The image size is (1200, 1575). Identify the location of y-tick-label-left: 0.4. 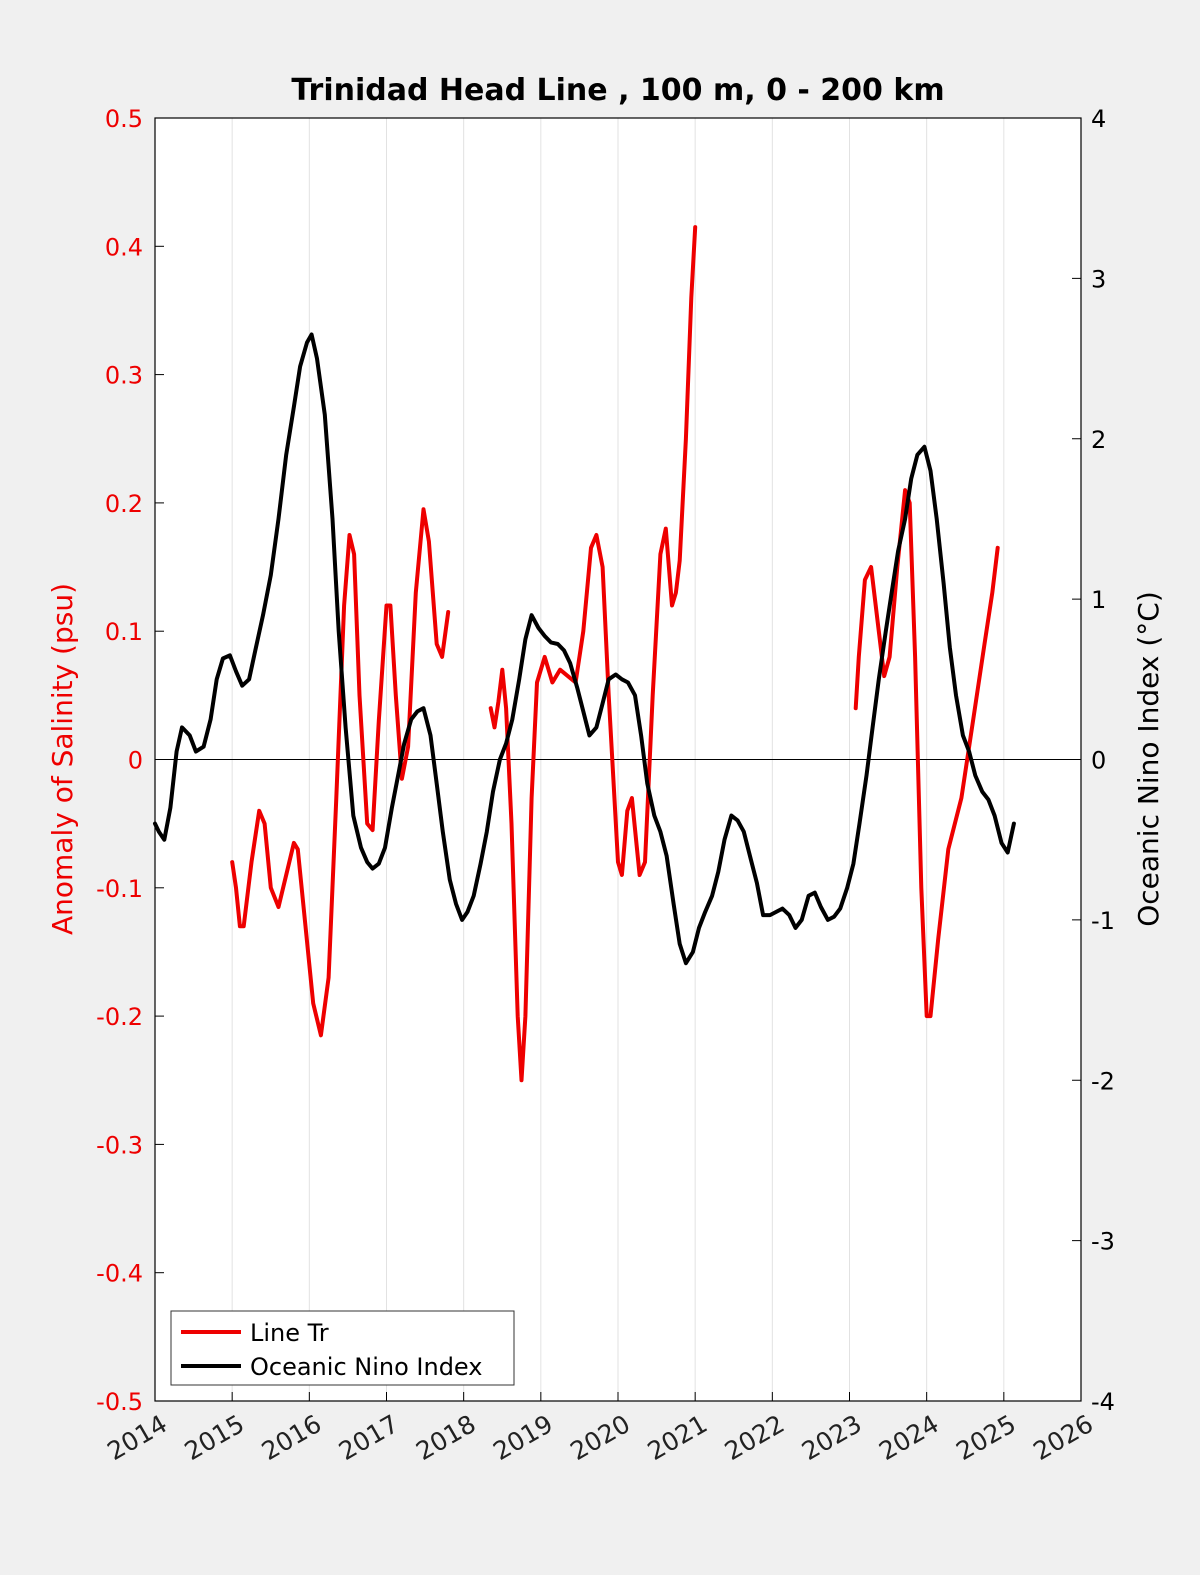
(124, 247).